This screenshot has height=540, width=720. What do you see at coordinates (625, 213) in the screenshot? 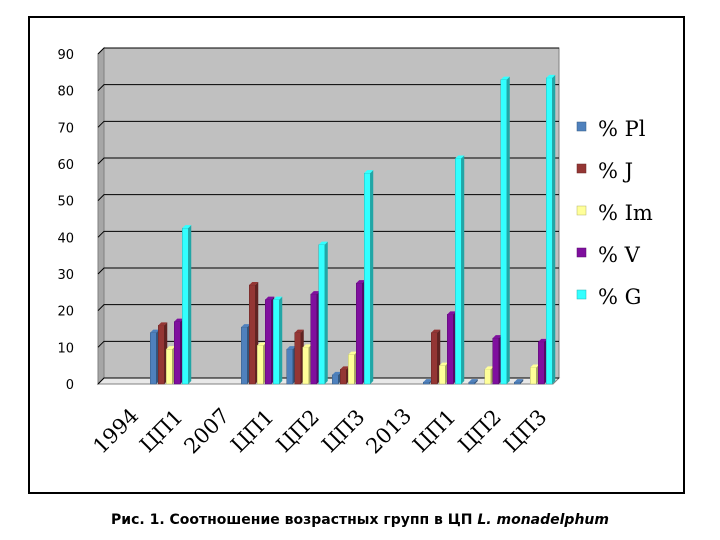
I see `legend-label: % Im` at bounding box center [625, 213].